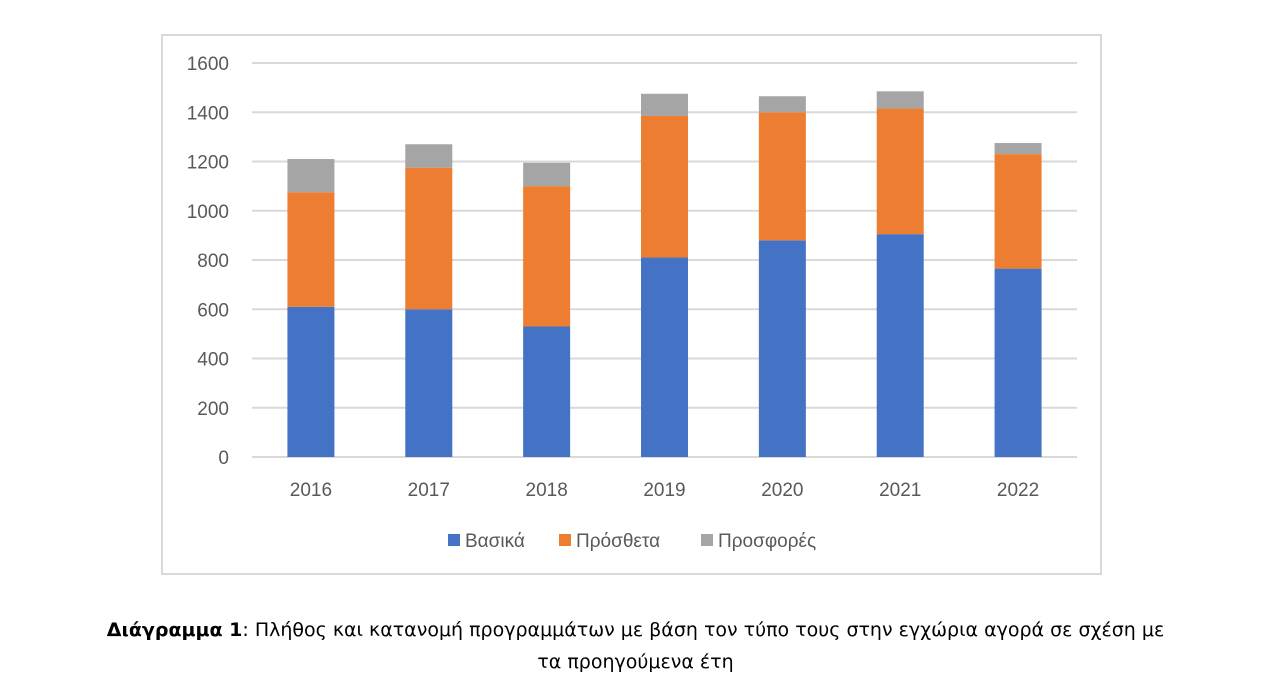  Describe the element at coordinates (495, 541) in the screenshot. I see `legend-label-0: Βασικά` at that location.